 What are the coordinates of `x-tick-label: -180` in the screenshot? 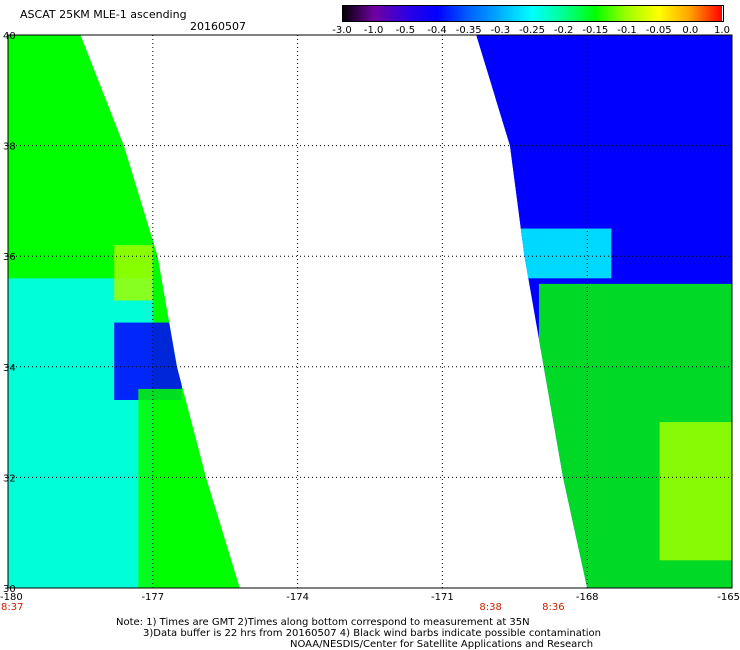 It's located at (11, 597).